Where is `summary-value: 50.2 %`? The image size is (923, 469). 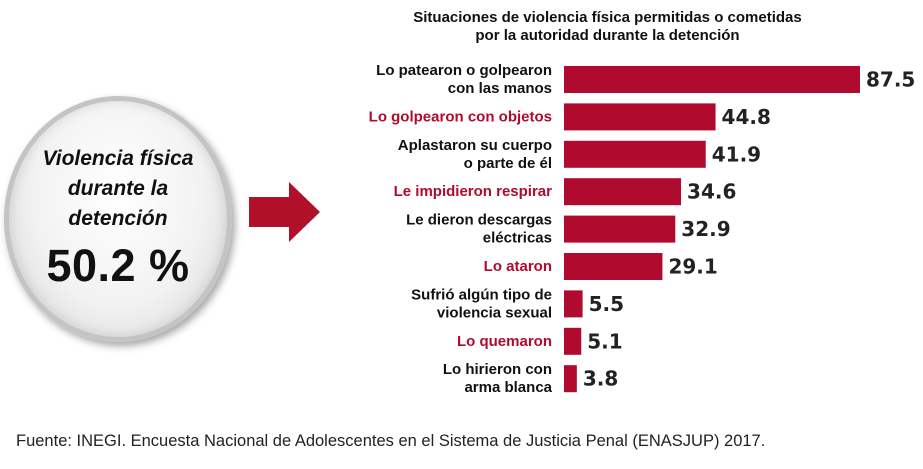 summary-value: 50.2 % is located at coordinates (118, 265).